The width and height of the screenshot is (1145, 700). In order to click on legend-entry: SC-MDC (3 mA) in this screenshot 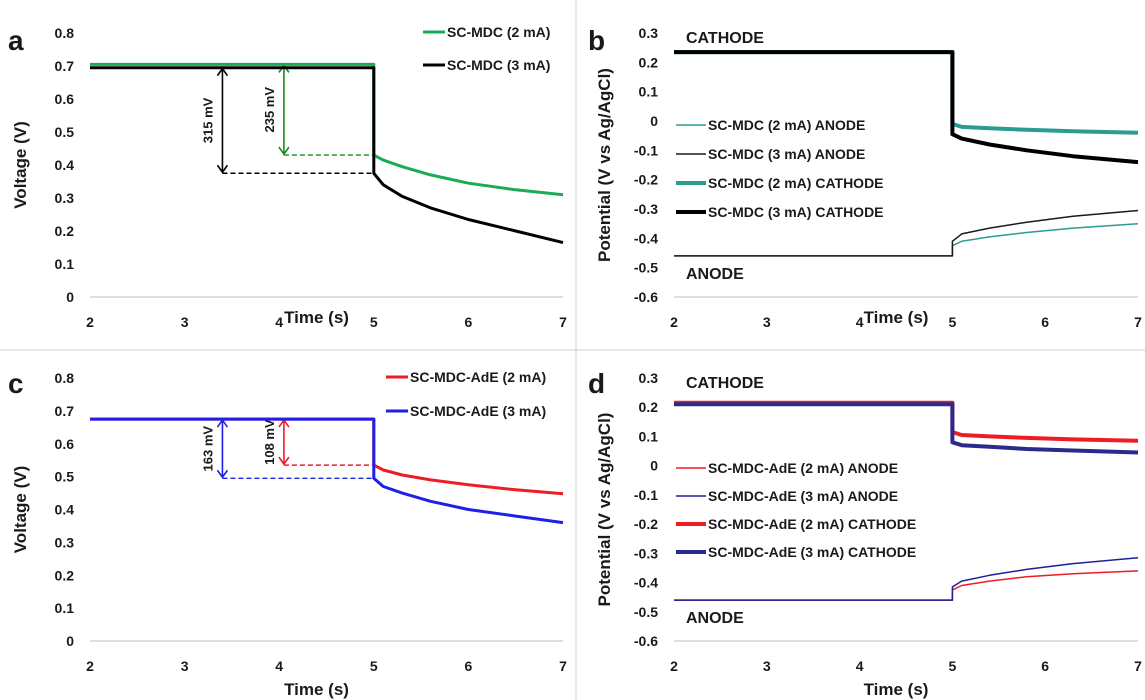, I will do `click(486, 65)`.